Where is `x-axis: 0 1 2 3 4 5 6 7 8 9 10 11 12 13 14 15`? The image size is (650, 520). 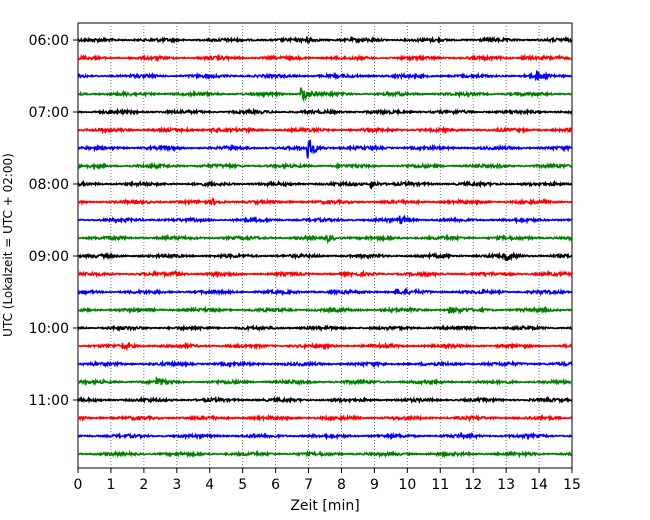
x-axis: 0 1 2 3 4 5 6 7 8 9 10 11 12 13 14 15 is located at coordinates (327, 480).